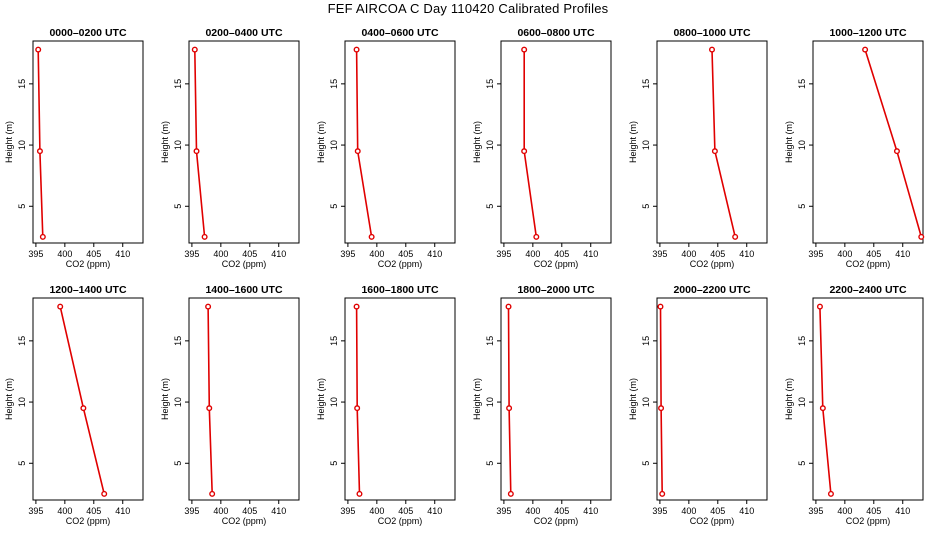 This screenshot has height=540, width=936. What do you see at coordinates (555, 33) in the screenshot?
I see `panel-title: 0600–0800 UTC` at bounding box center [555, 33].